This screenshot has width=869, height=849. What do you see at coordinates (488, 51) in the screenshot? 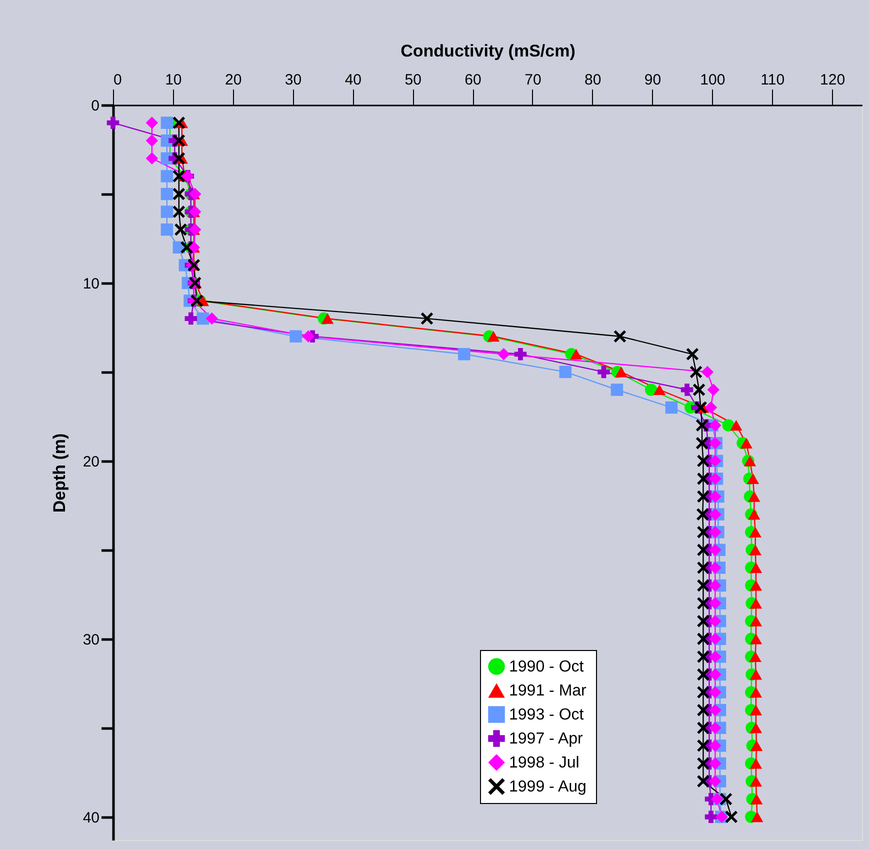
I see `x-axis-title: Conductivity (mS/cm)` at bounding box center [488, 51].